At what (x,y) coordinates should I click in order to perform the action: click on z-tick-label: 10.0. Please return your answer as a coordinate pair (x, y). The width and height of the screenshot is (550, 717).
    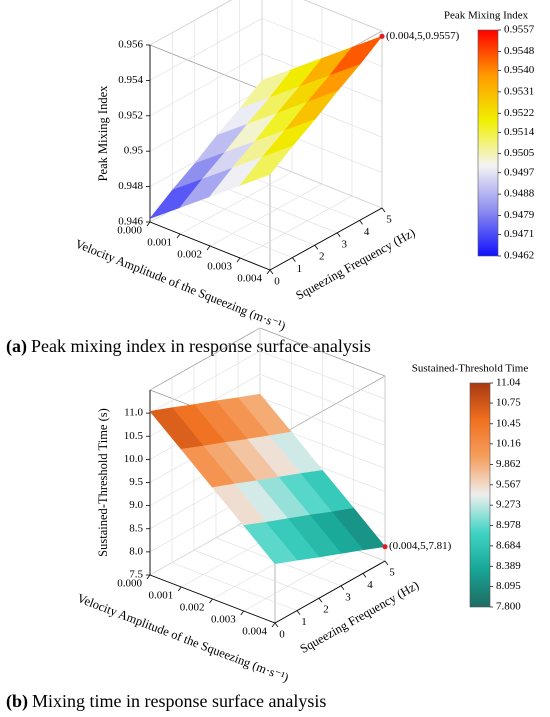
    Looking at the image, I should click on (134, 459).